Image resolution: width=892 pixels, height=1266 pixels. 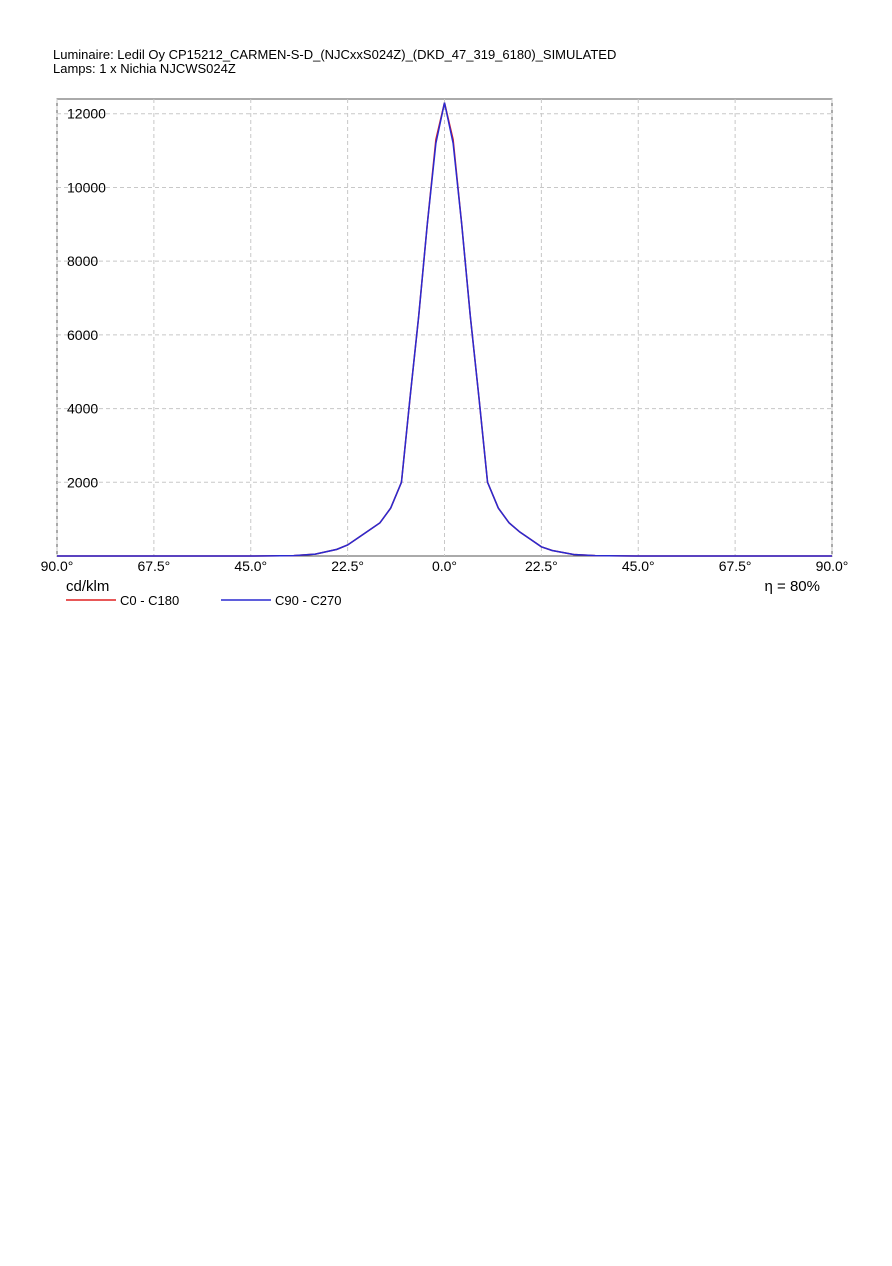 What do you see at coordinates (82, 409) in the screenshot?
I see `y-tick-label: 4000` at bounding box center [82, 409].